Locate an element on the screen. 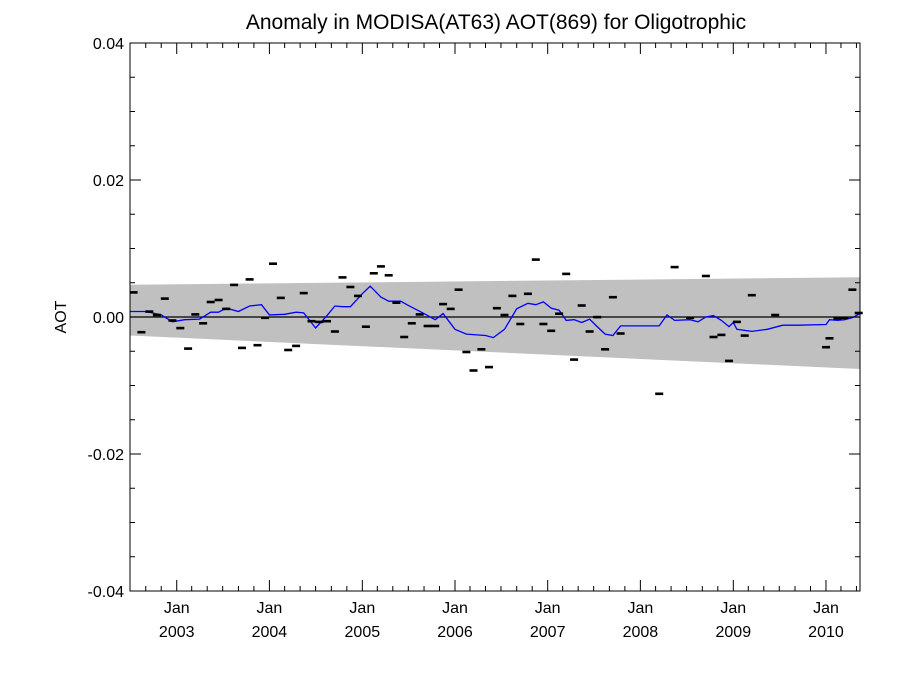 This screenshot has width=900, height=675. x-tick-label-month-1: Jan is located at coordinates (269, 608).